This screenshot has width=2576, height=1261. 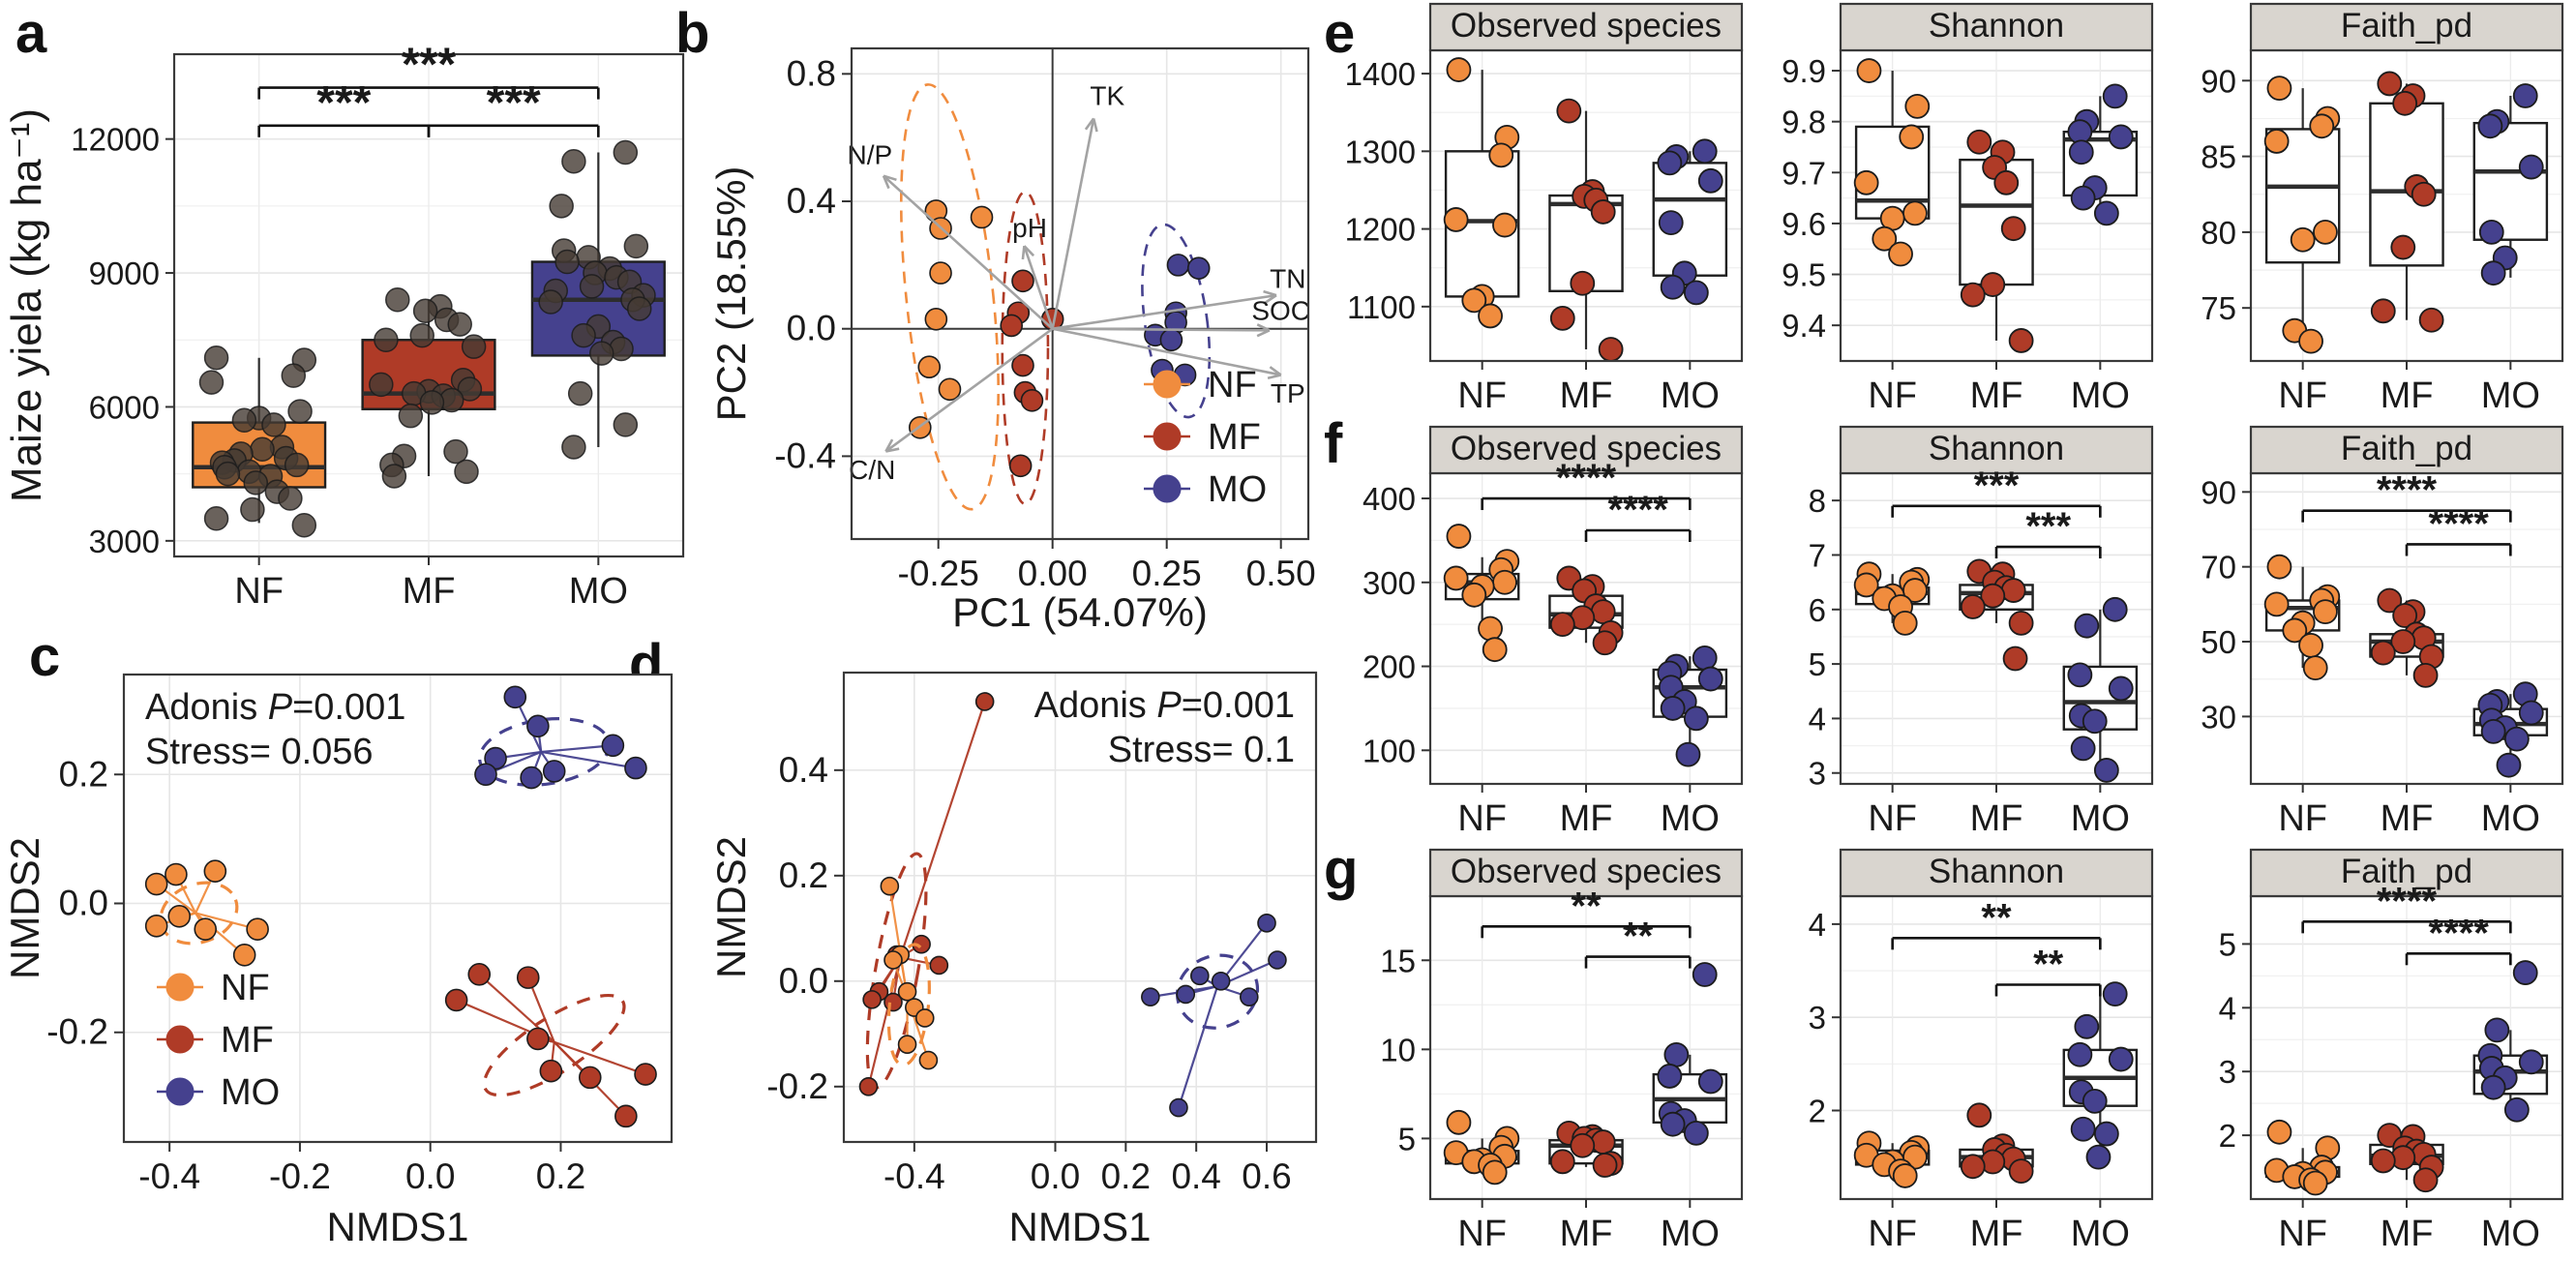 What do you see at coordinates (1996, 449) in the screenshot?
I see `facet-title: Shannon` at bounding box center [1996, 449].